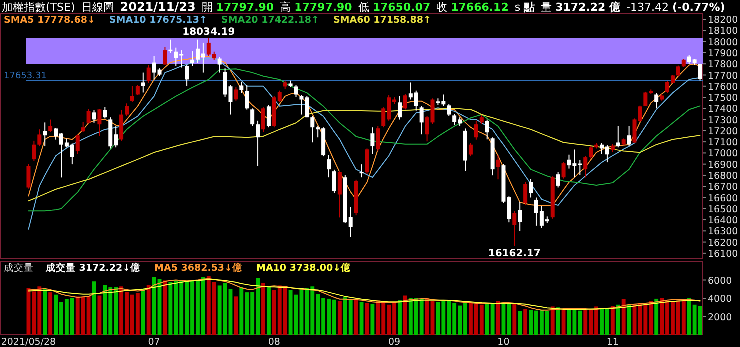 This screenshot has width=740, height=347. What do you see at coordinates (723, 143) in the screenshot?
I see `y-tick-label: 17100` at bounding box center [723, 143].